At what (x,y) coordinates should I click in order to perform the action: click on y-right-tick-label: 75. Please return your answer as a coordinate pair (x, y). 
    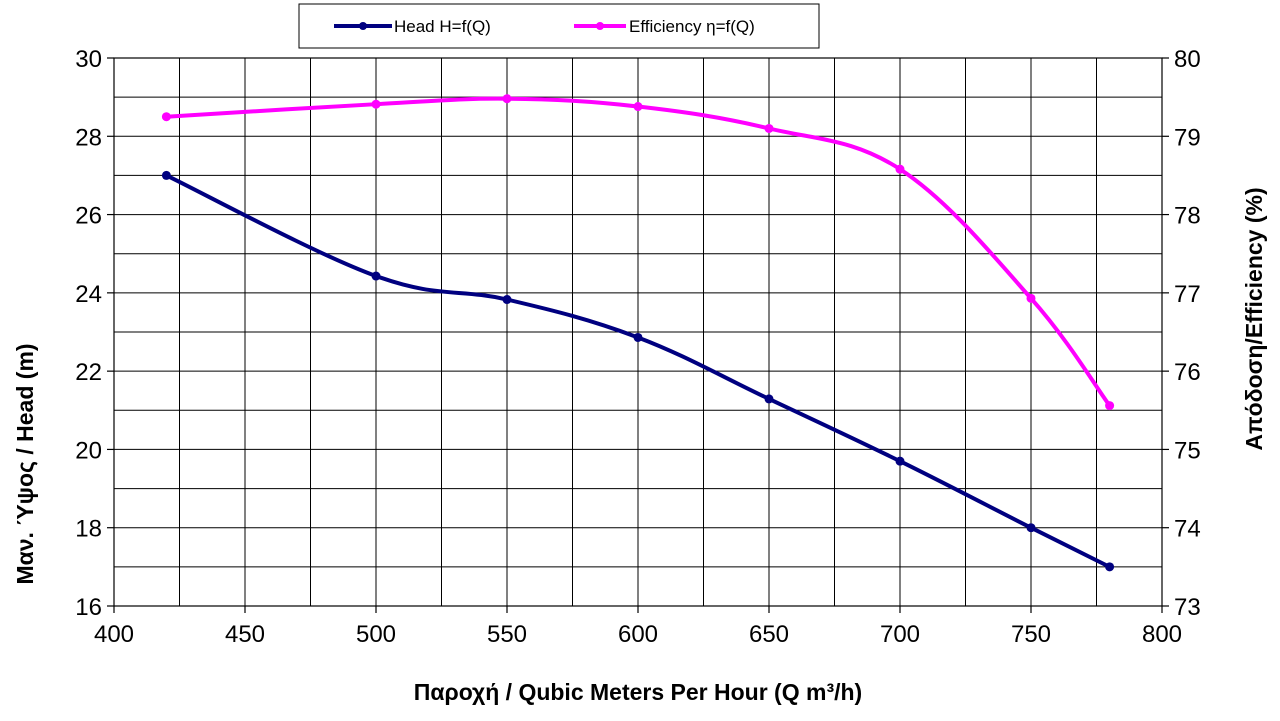
    Looking at the image, I should click on (1187, 450).